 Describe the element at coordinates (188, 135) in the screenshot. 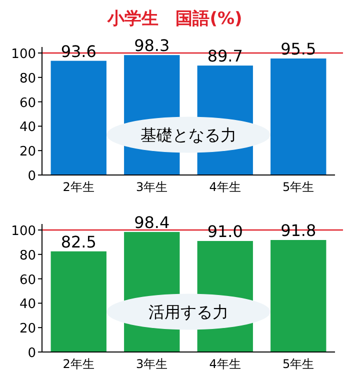

I see `annotation: 基礎となる力` at that location.